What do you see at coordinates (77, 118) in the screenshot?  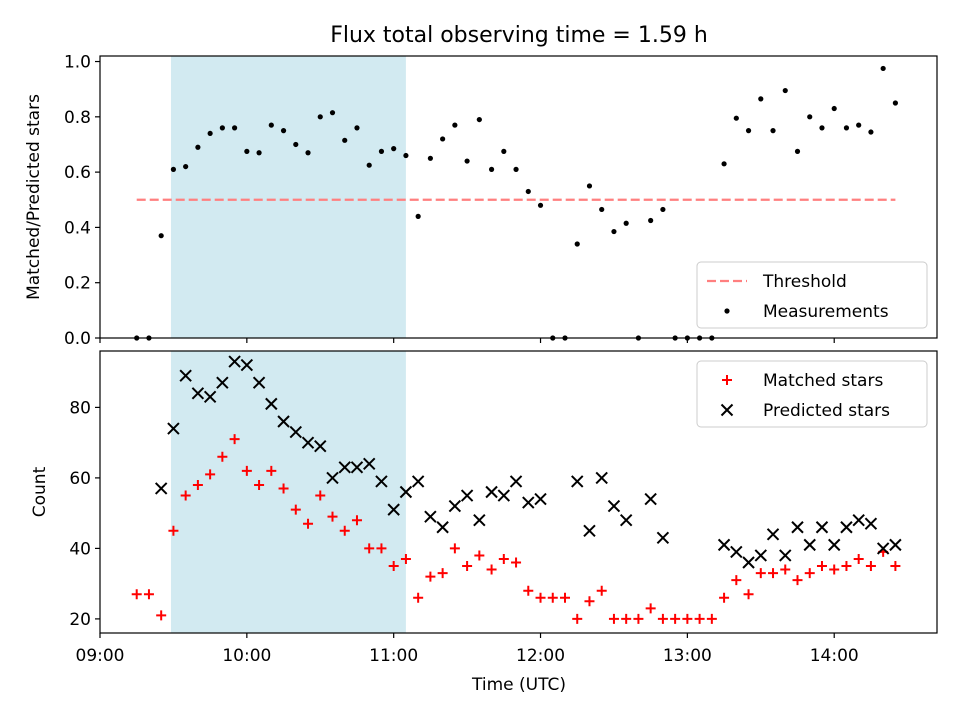 I see `y-tick-label: 0.8` at bounding box center [77, 118].